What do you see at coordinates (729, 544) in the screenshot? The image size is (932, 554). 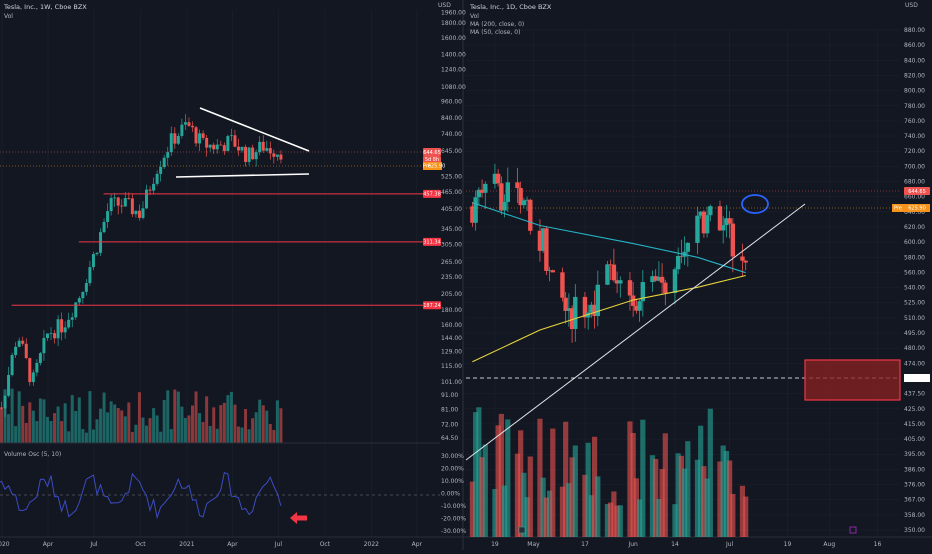 I see `right-time-tick: Jul` at bounding box center [729, 544].